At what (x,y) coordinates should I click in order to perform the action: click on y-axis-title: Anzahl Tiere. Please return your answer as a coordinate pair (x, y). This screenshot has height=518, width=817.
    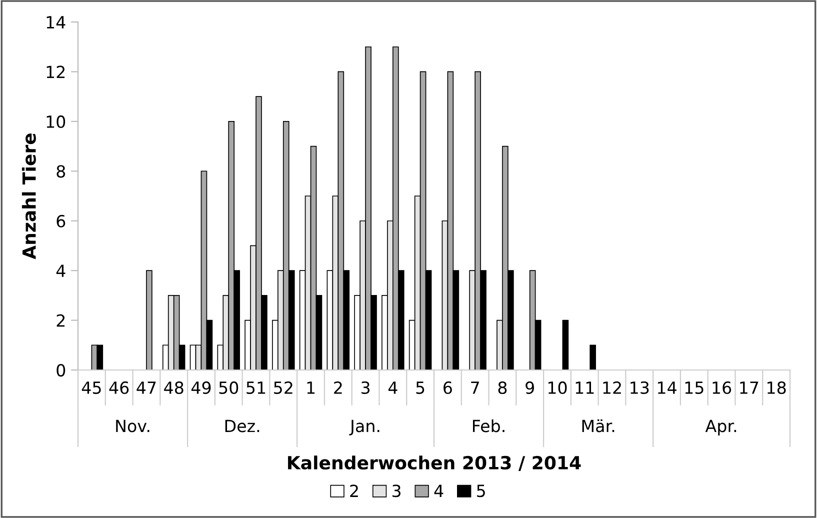
    Looking at the image, I should click on (29, 197).